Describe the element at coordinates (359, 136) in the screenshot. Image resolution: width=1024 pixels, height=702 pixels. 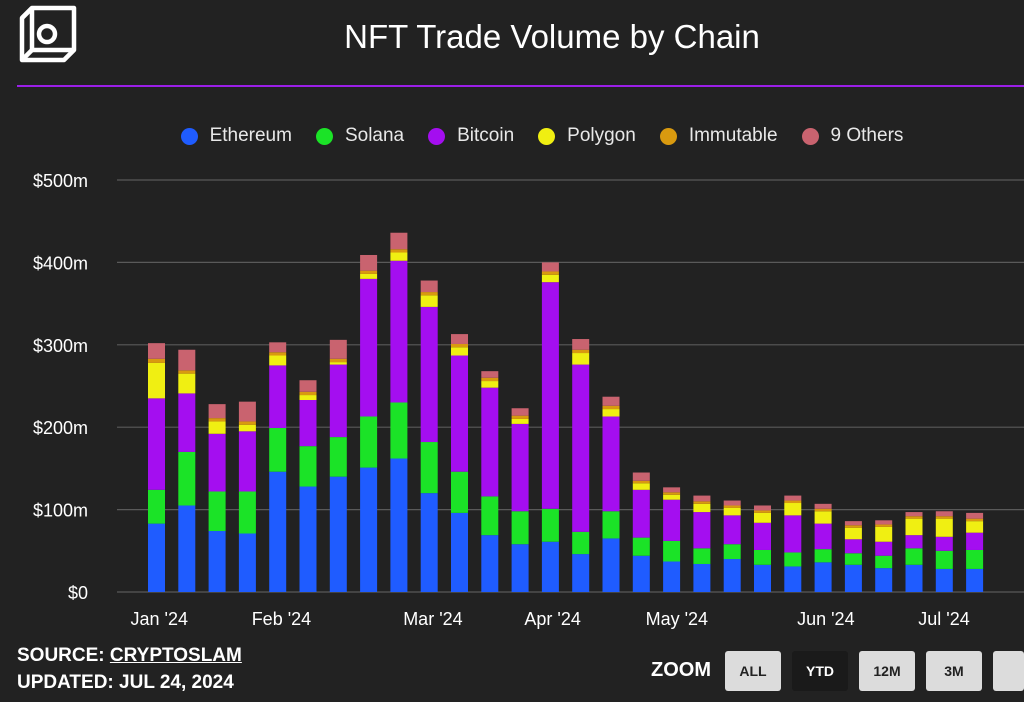
I see `legend-item-solana: Solana` at that location.